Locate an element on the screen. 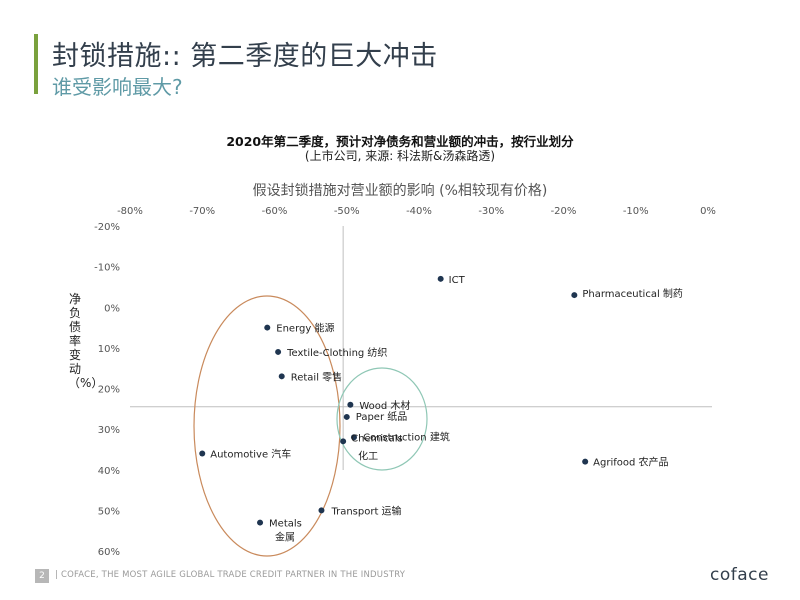 The image size is (800, 600). x-tick-label: -40% is located at coordinates (419, 211).